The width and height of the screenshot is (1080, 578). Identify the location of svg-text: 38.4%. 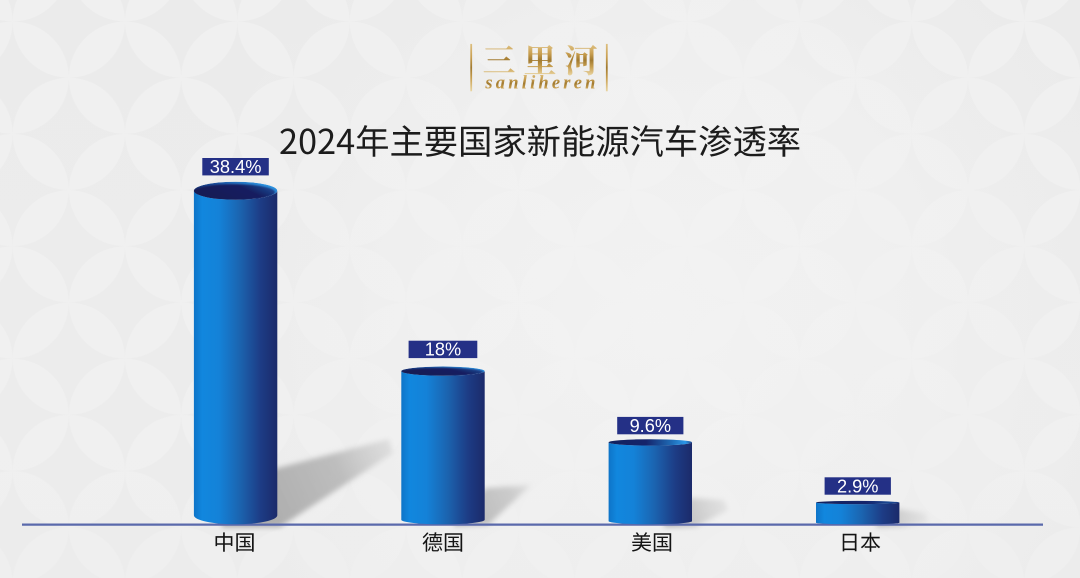
(236, 167).